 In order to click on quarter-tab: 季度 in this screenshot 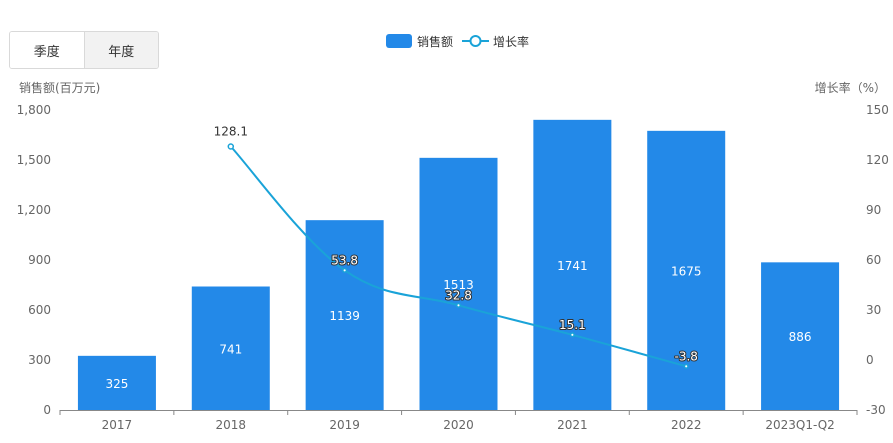, I will do `click(47, 50)`.